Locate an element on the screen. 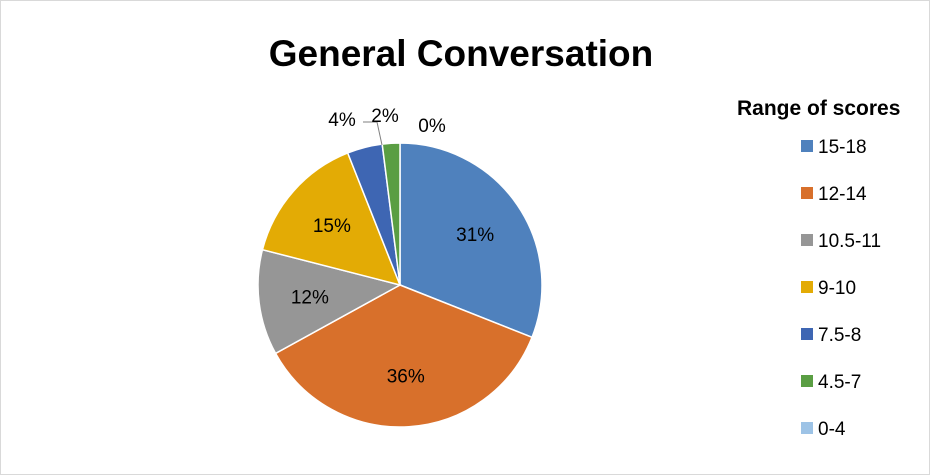 The width and height of the screenshot is (930, 475). leader-line is located at coordinates (373, 133).